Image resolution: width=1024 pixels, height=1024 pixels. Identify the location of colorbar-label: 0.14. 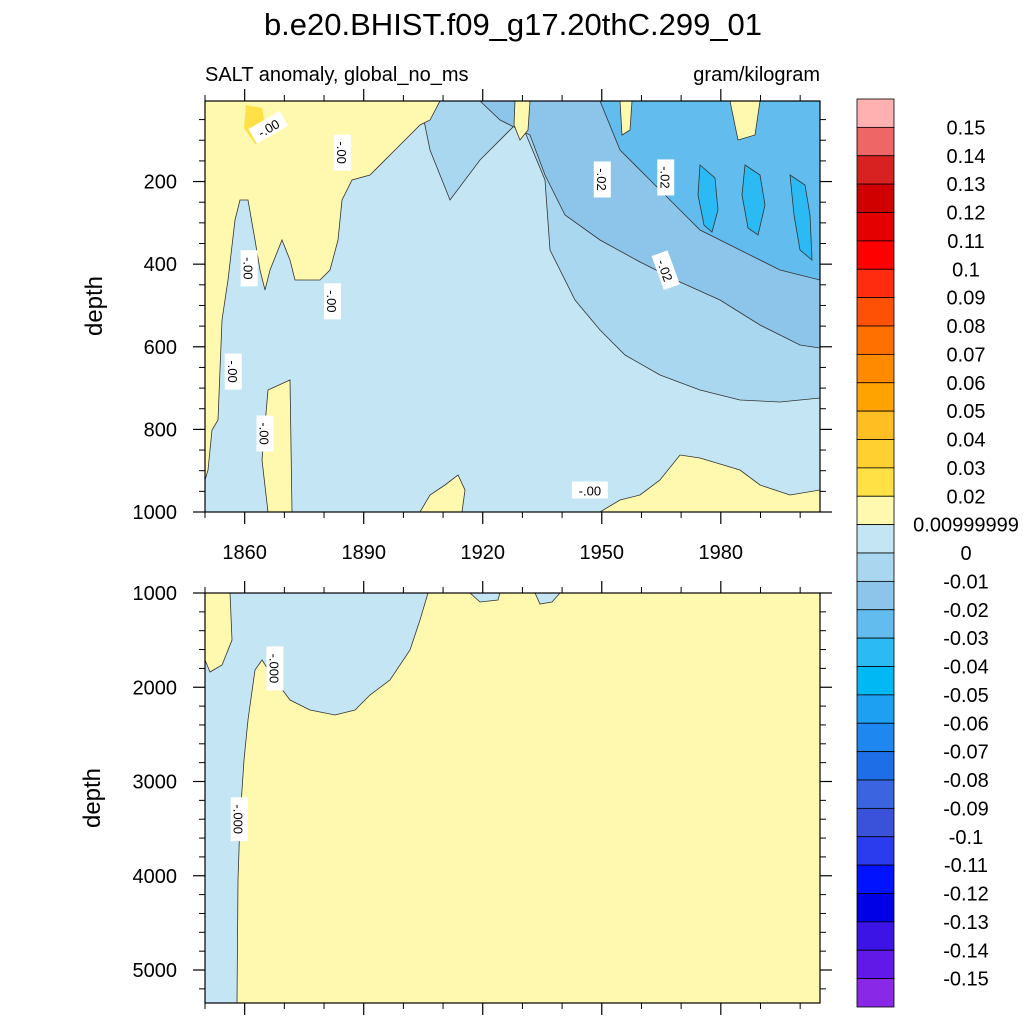
(966, 157).